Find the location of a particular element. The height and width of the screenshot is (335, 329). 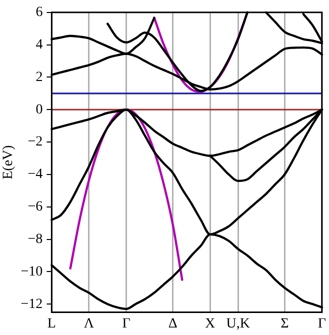

y-tick-label: −6 is located at coordinates (35, 207).